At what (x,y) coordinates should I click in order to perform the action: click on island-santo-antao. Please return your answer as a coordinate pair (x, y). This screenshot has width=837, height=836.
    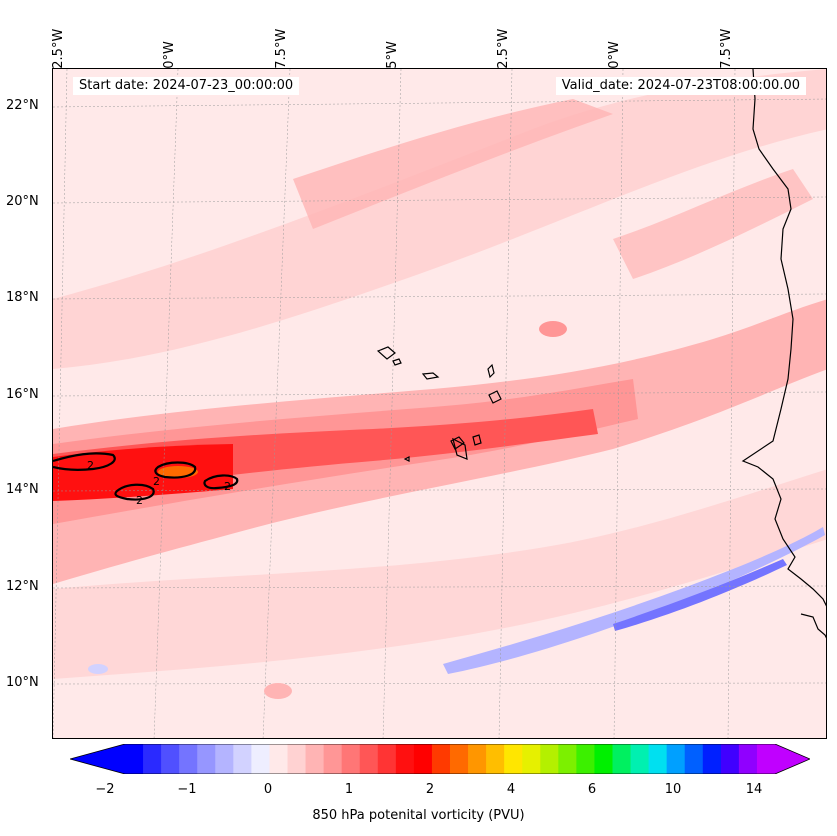
    Looking at the image, I should click on (386, 353).